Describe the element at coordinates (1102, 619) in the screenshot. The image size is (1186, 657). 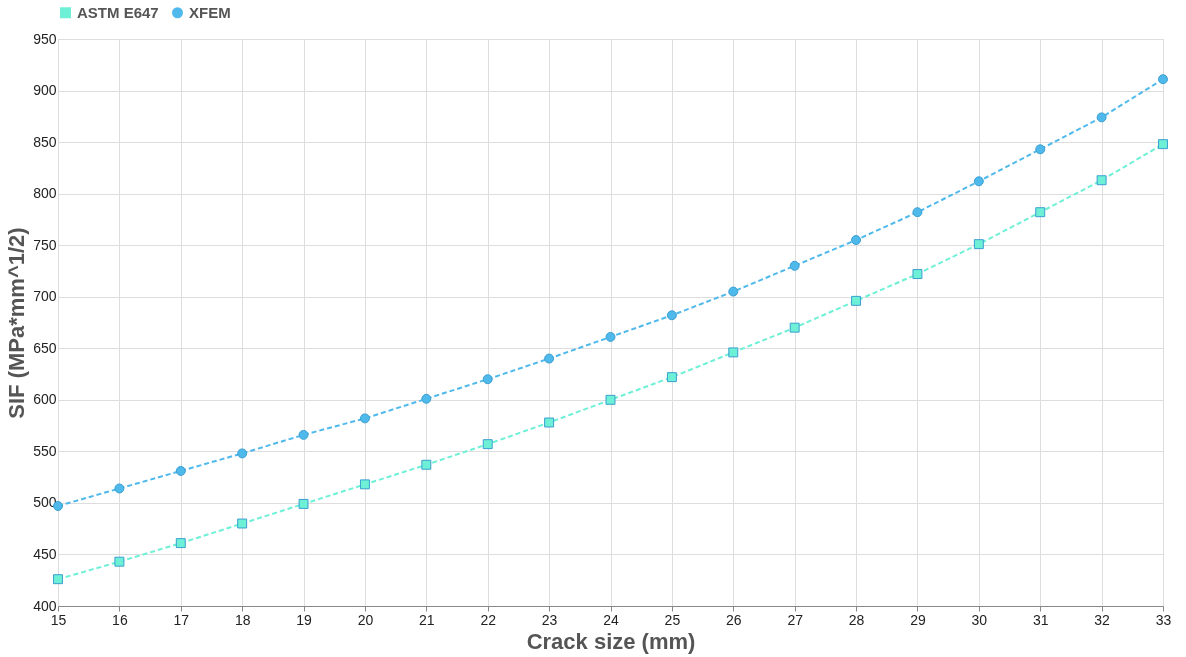
I see `x-tick-label: 32` at that location.